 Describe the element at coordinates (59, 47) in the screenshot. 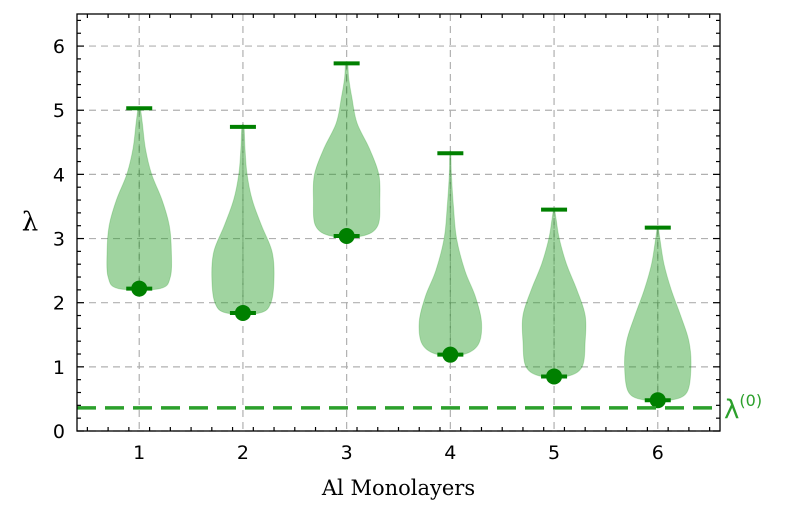

I see `y-tick-label: 6` at that location.